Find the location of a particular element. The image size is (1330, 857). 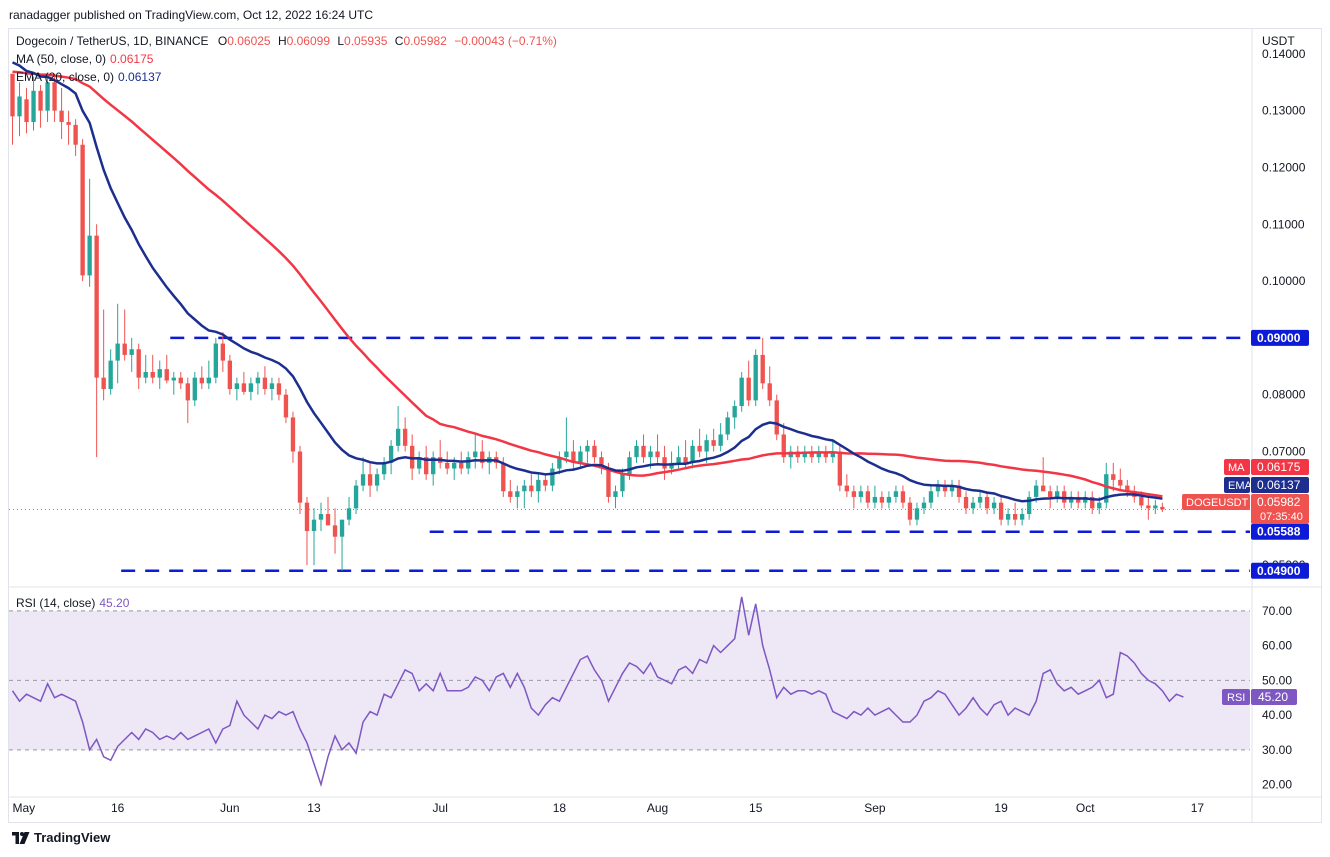

rsi-tick-label: 60.00 is located at coordinates (1277, 646).